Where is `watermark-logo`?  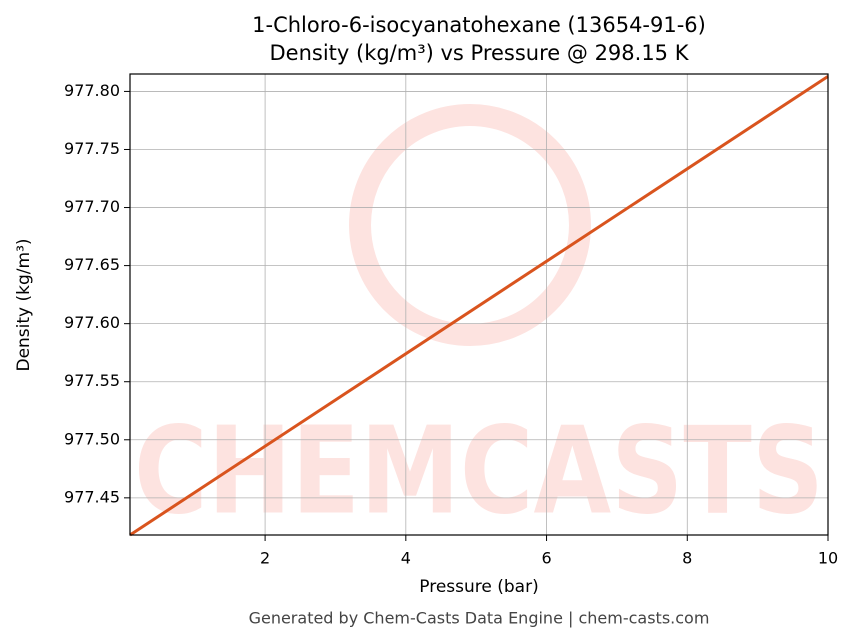 watermark-logo is located at coordinates (470, 225).